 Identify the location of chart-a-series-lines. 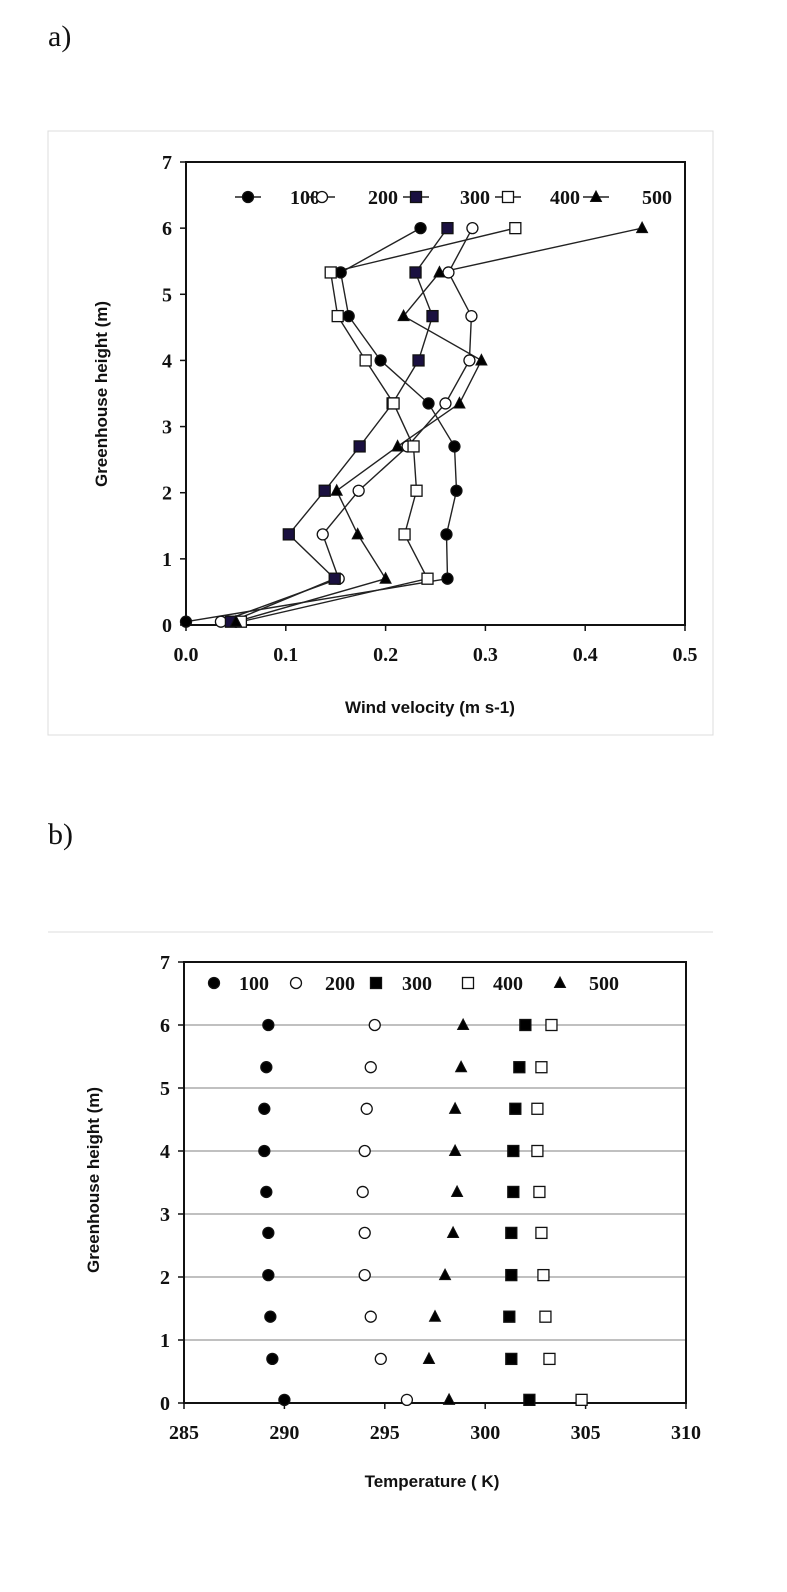
(414, 425).